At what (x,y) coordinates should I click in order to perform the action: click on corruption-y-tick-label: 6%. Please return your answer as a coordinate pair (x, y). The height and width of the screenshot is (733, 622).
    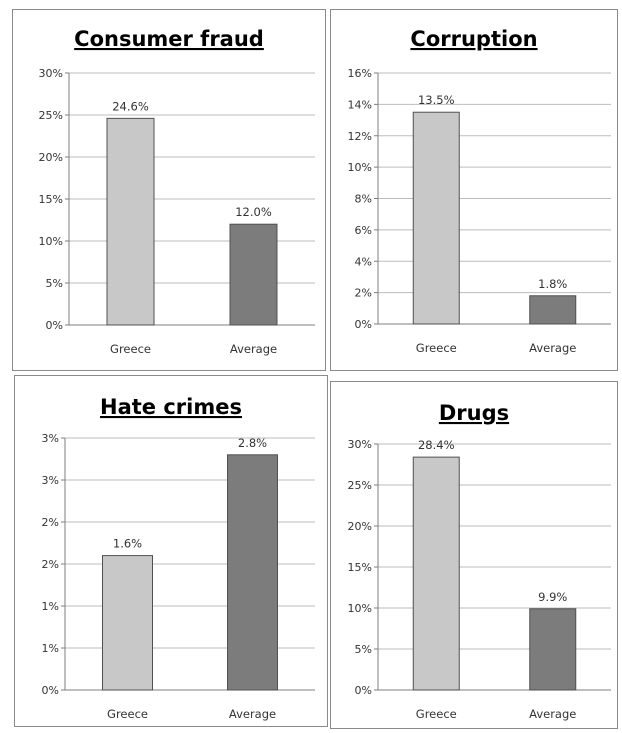
    Looking at the image, I should click on (363, 230).